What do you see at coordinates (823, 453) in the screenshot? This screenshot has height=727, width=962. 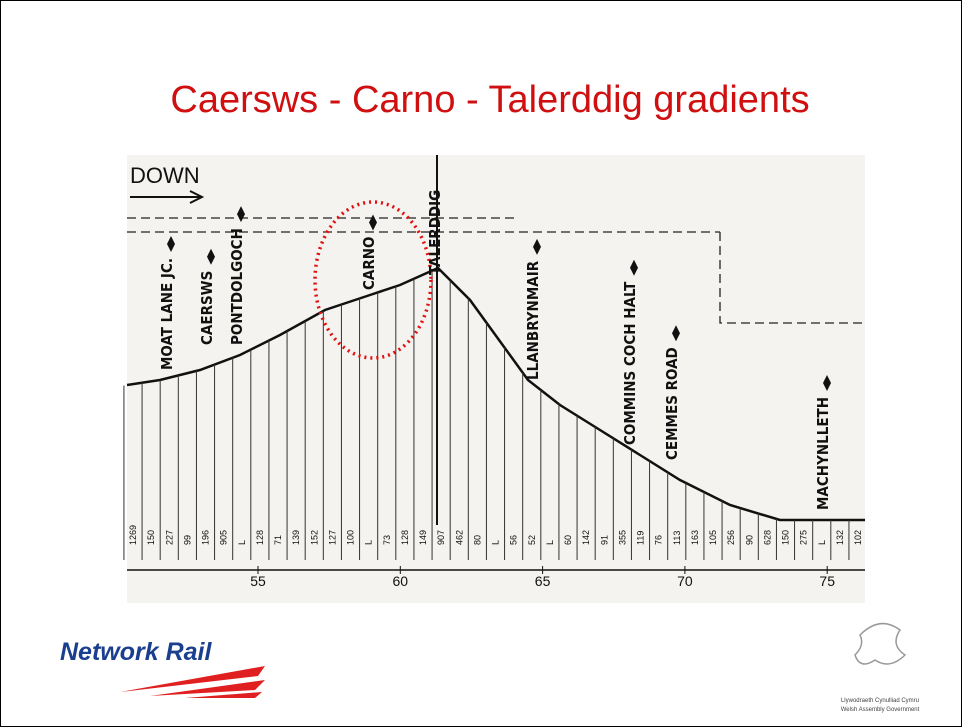 I see `station-label: MACHYNLLETH` at bounding box center [823, 453].